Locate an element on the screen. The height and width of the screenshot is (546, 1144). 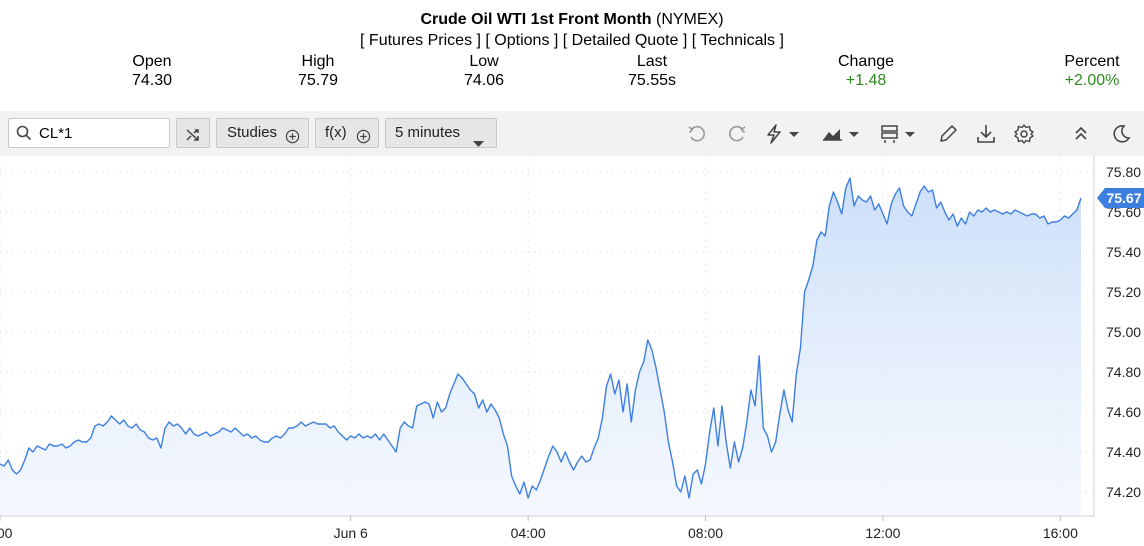
interval-label: 5 minutes is located at coordinates (428, 132).